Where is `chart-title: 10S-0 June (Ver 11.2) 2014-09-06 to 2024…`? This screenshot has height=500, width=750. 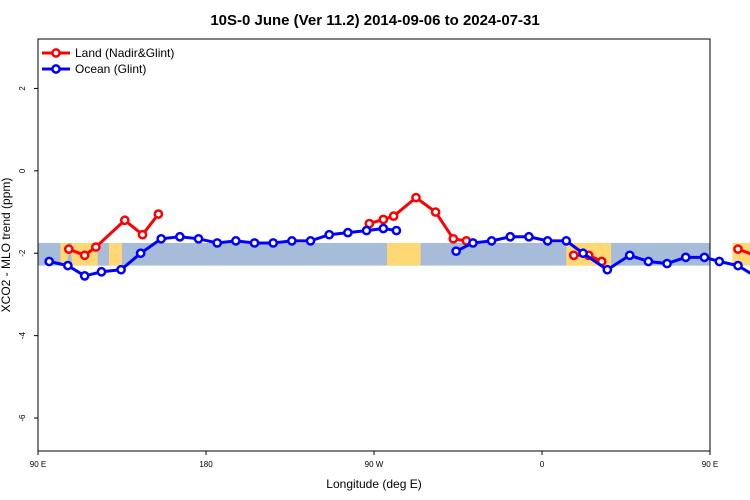
chart-title: 10S-0 June (Ver 11.2) 2014-09-06 to 2024… is located at coordinates (374, 20).